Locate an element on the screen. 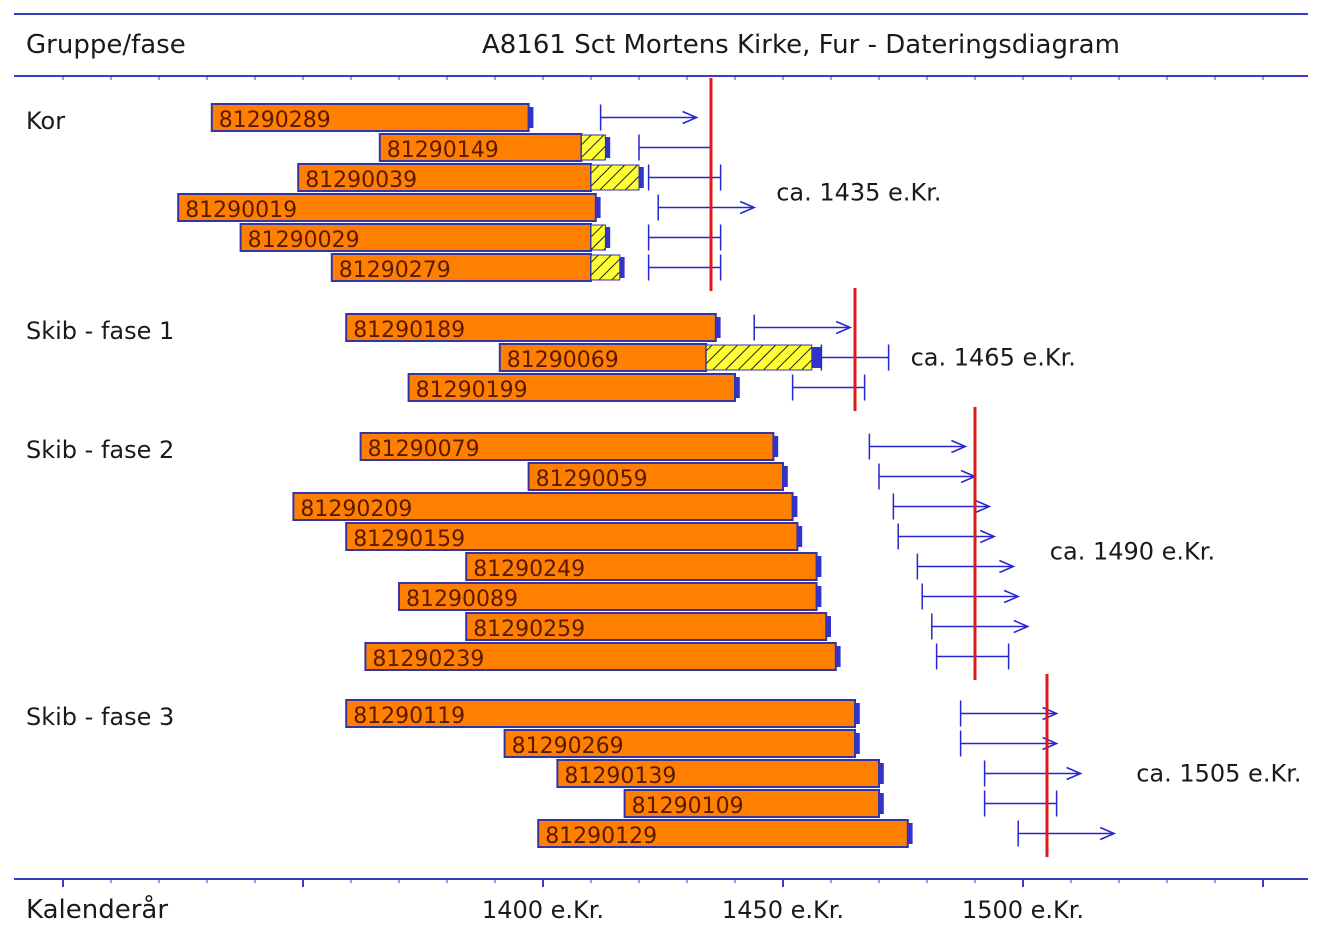 This screenshot has width=1333, height=933. group-label: Skib - fase 2 is located at coordinates (100, 450).